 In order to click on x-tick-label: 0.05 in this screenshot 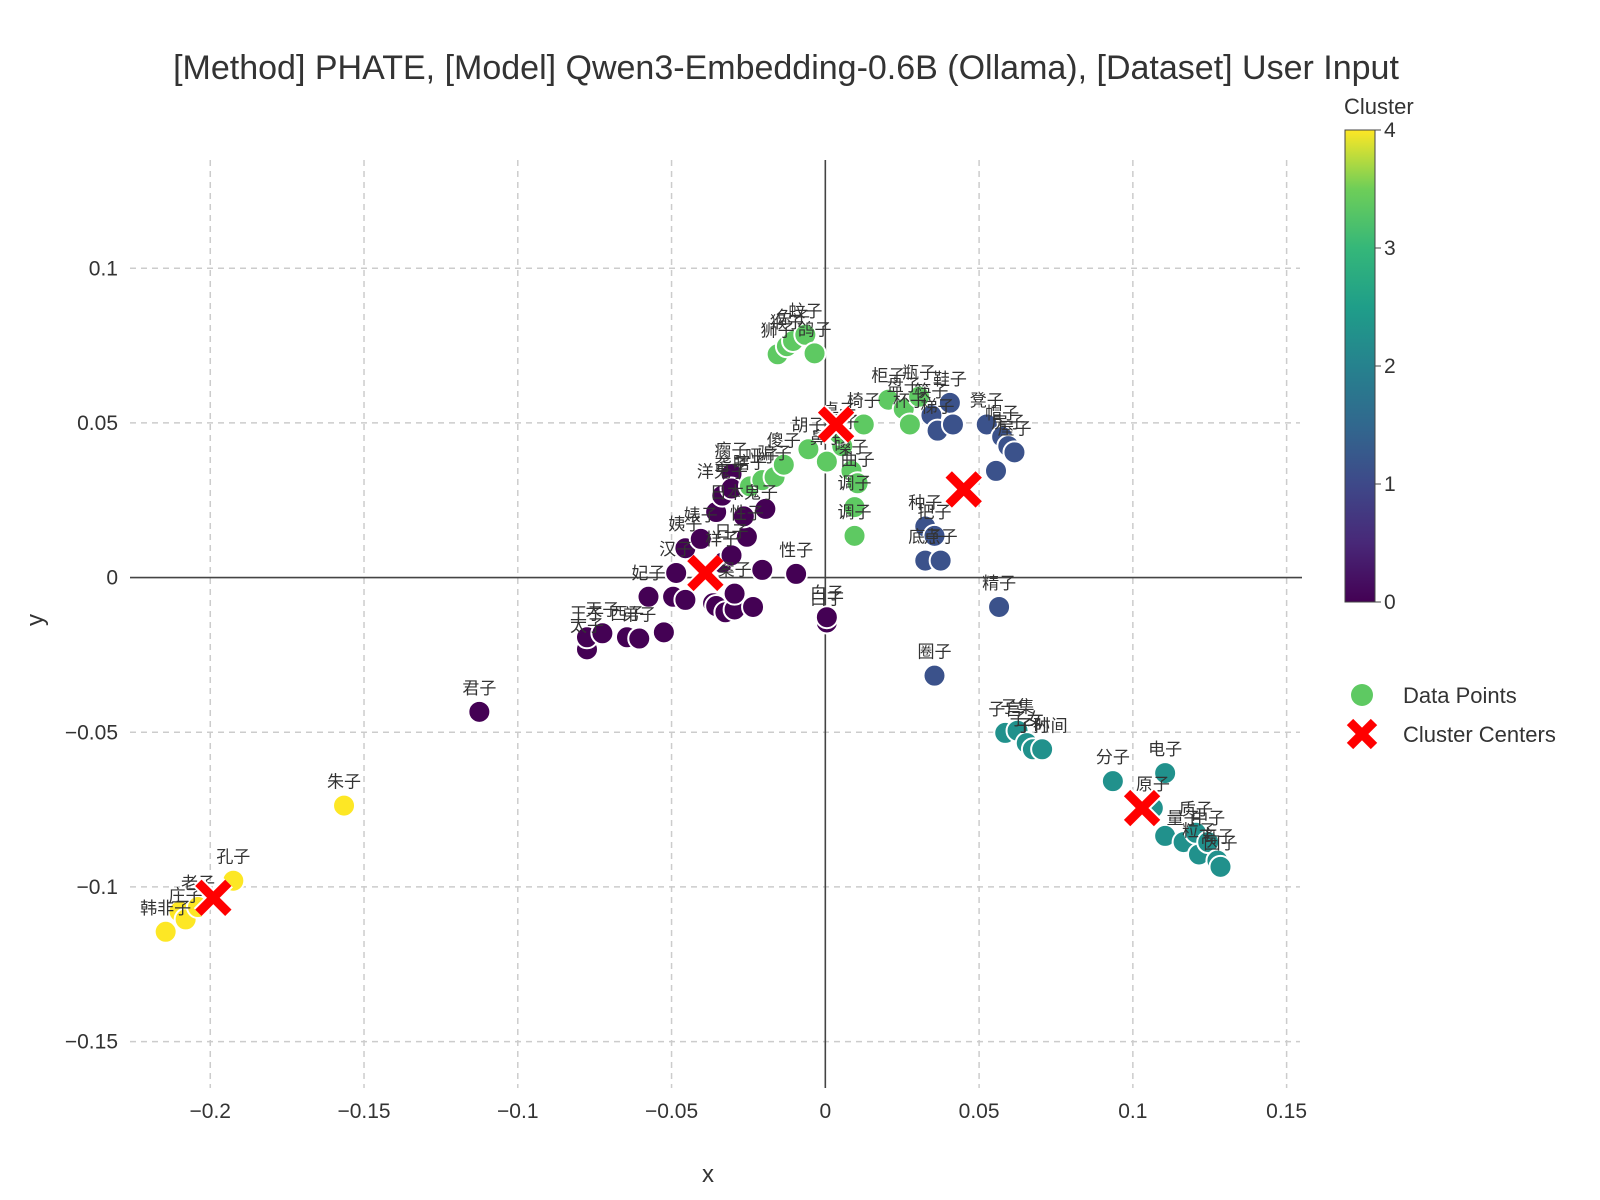, I will do `click(979, 1111)`.